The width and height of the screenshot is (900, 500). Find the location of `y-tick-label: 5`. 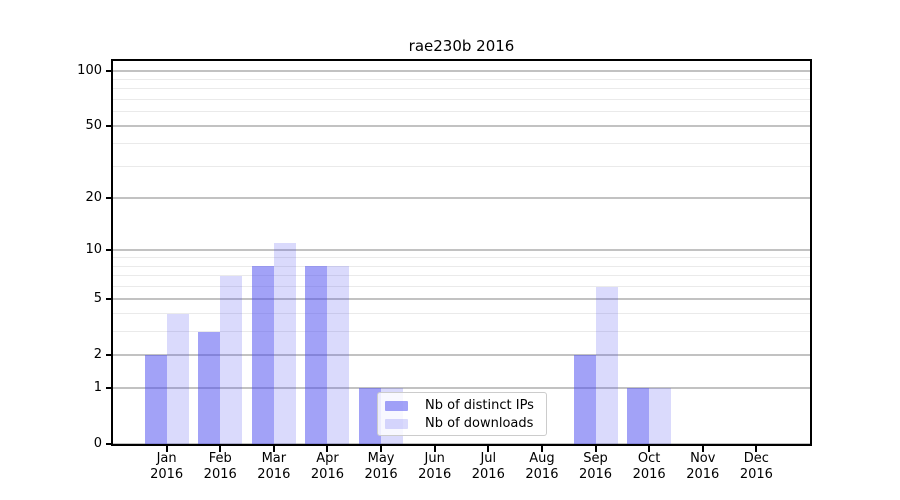

y-tick-label: 5 is located at coordinates (97, 299).